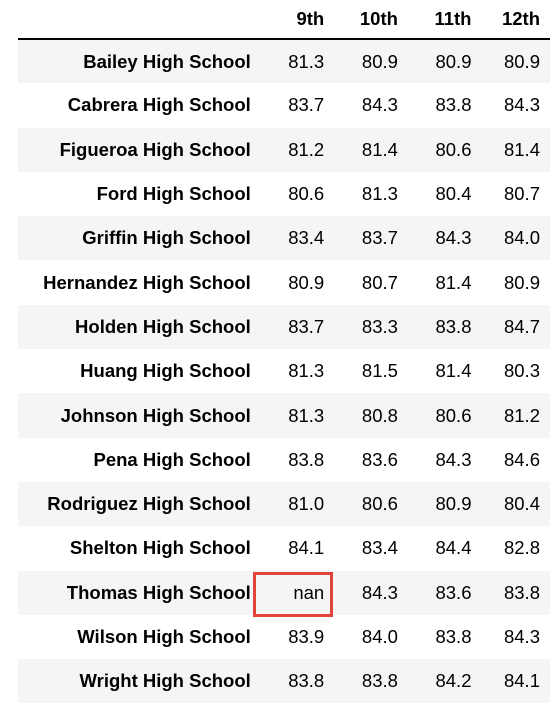 The width and height of the screenshot is (550, 724). What do you see at coordinates (165, 371) in the screenshot?
I see `row-label: Huang High School` at bounding box center [165, 371].